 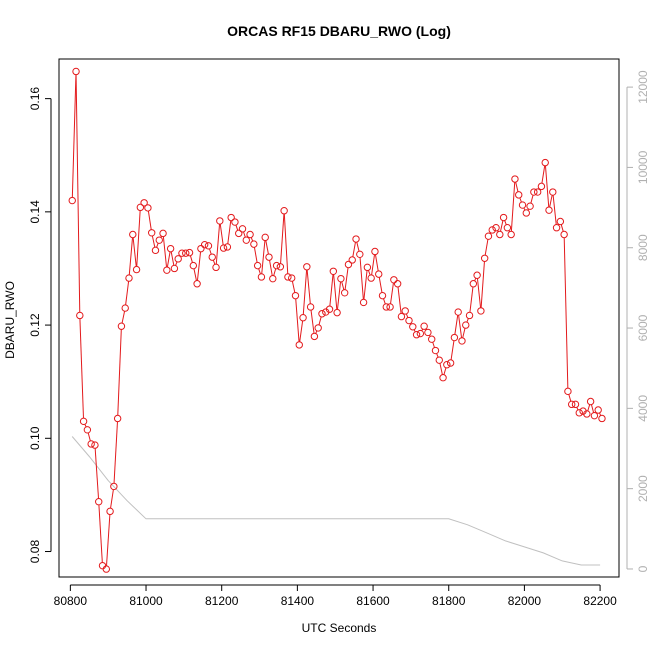 I want to click on y2-tick-label-6: 12000, so click(x=643, y=87).